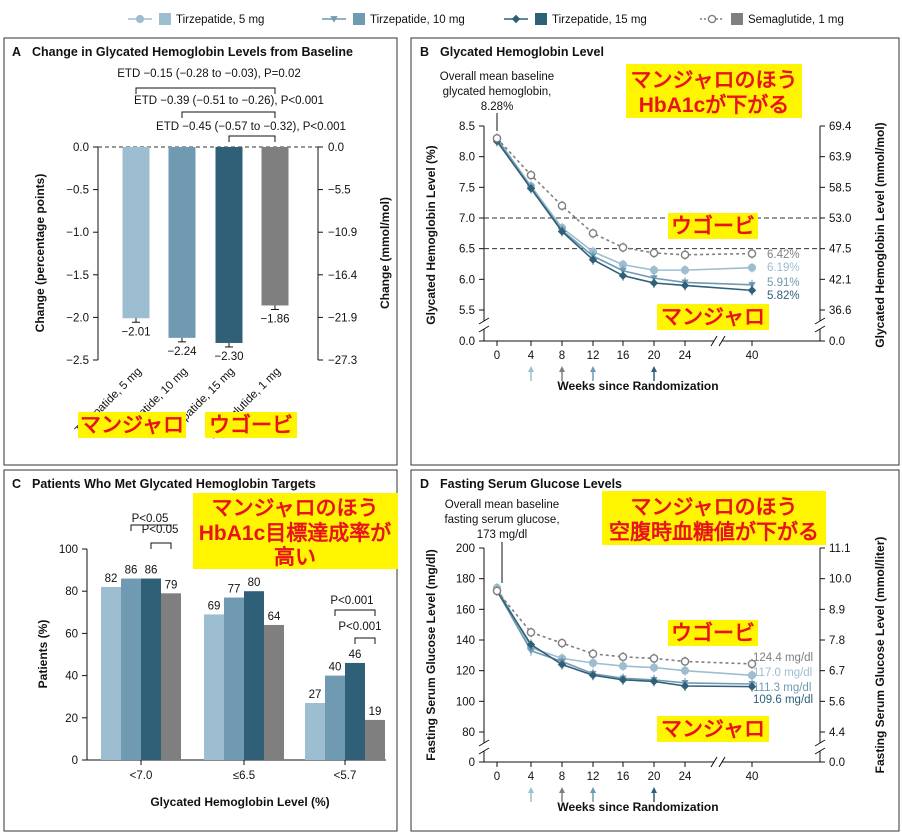 The height and width of the screenshot is (839, 902). What do you see at coordinates (840, 127) in the screenshot?
I see `panel-b-y2tick-label: 69.4` at bounding box center [840, 127].